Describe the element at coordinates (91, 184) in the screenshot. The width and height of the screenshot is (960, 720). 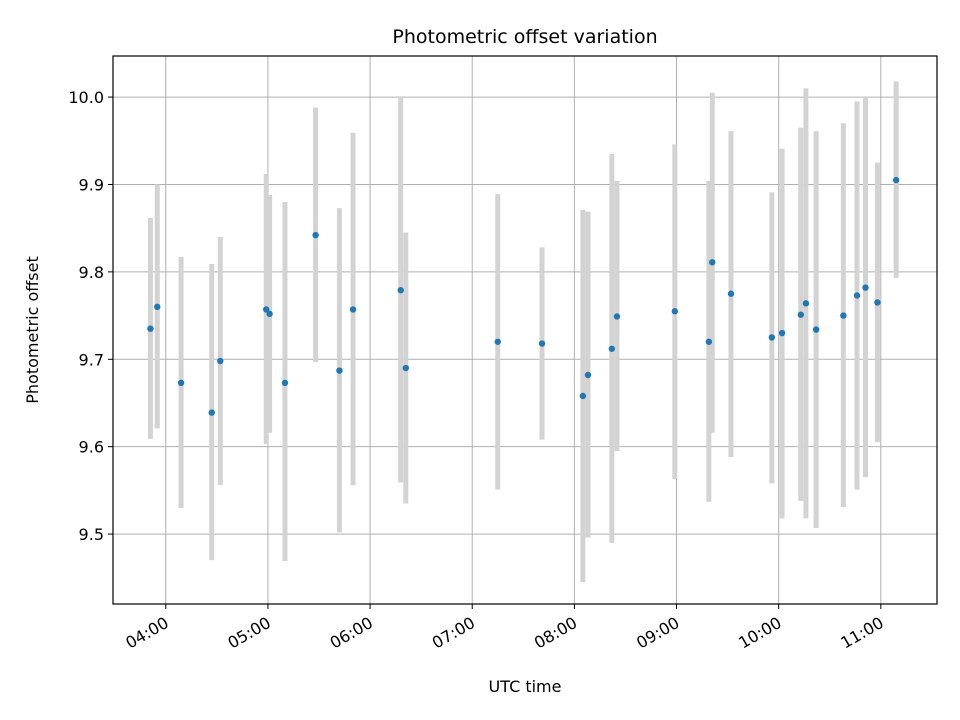
I see `y-tick-label: 9.9` at that location.